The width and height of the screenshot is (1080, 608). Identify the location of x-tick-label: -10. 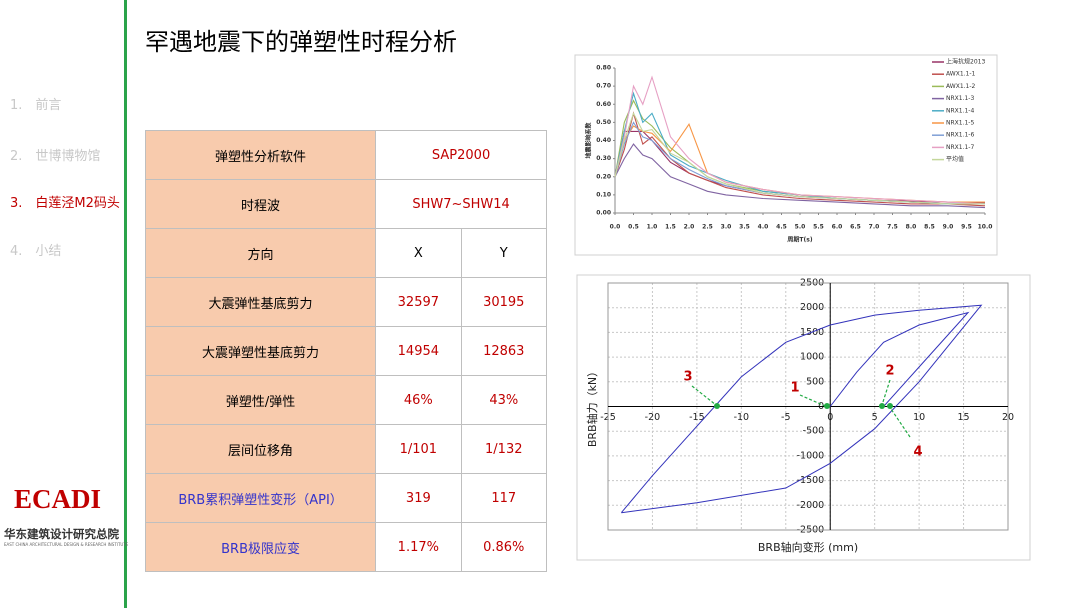
(742, 417).